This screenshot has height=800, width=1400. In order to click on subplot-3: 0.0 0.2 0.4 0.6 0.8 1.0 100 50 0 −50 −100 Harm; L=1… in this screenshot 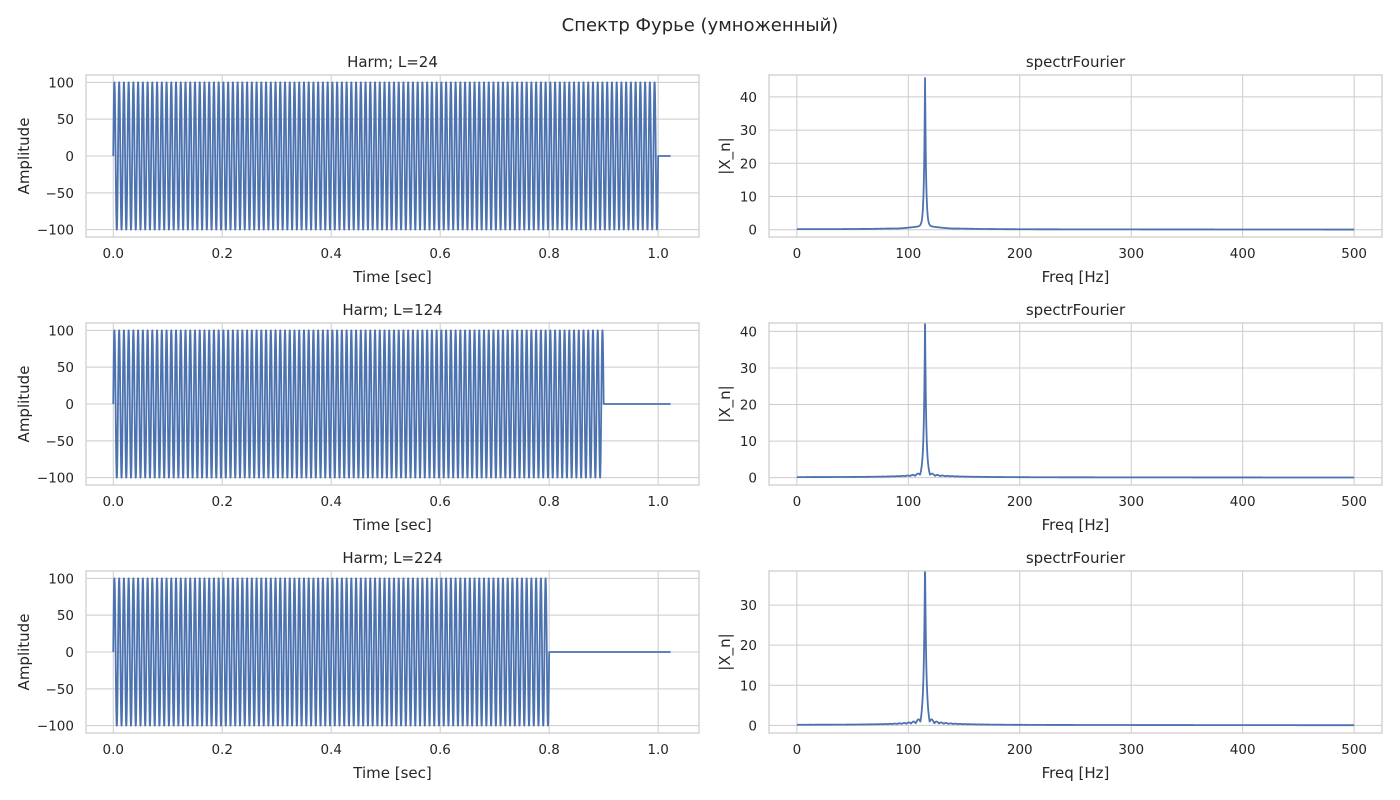, I will do `click(357, 417)`.